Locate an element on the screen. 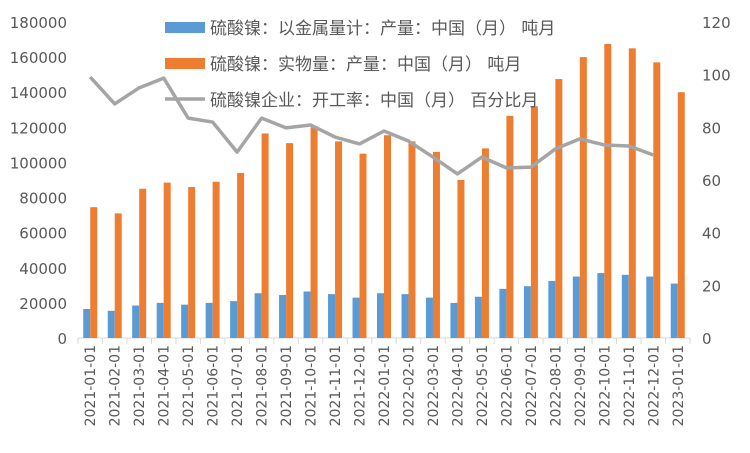 Image resolution: width=750 pixels, height=453 pixels. x-tick-label: 2021-09-01 is located at coordinates (287, 385).